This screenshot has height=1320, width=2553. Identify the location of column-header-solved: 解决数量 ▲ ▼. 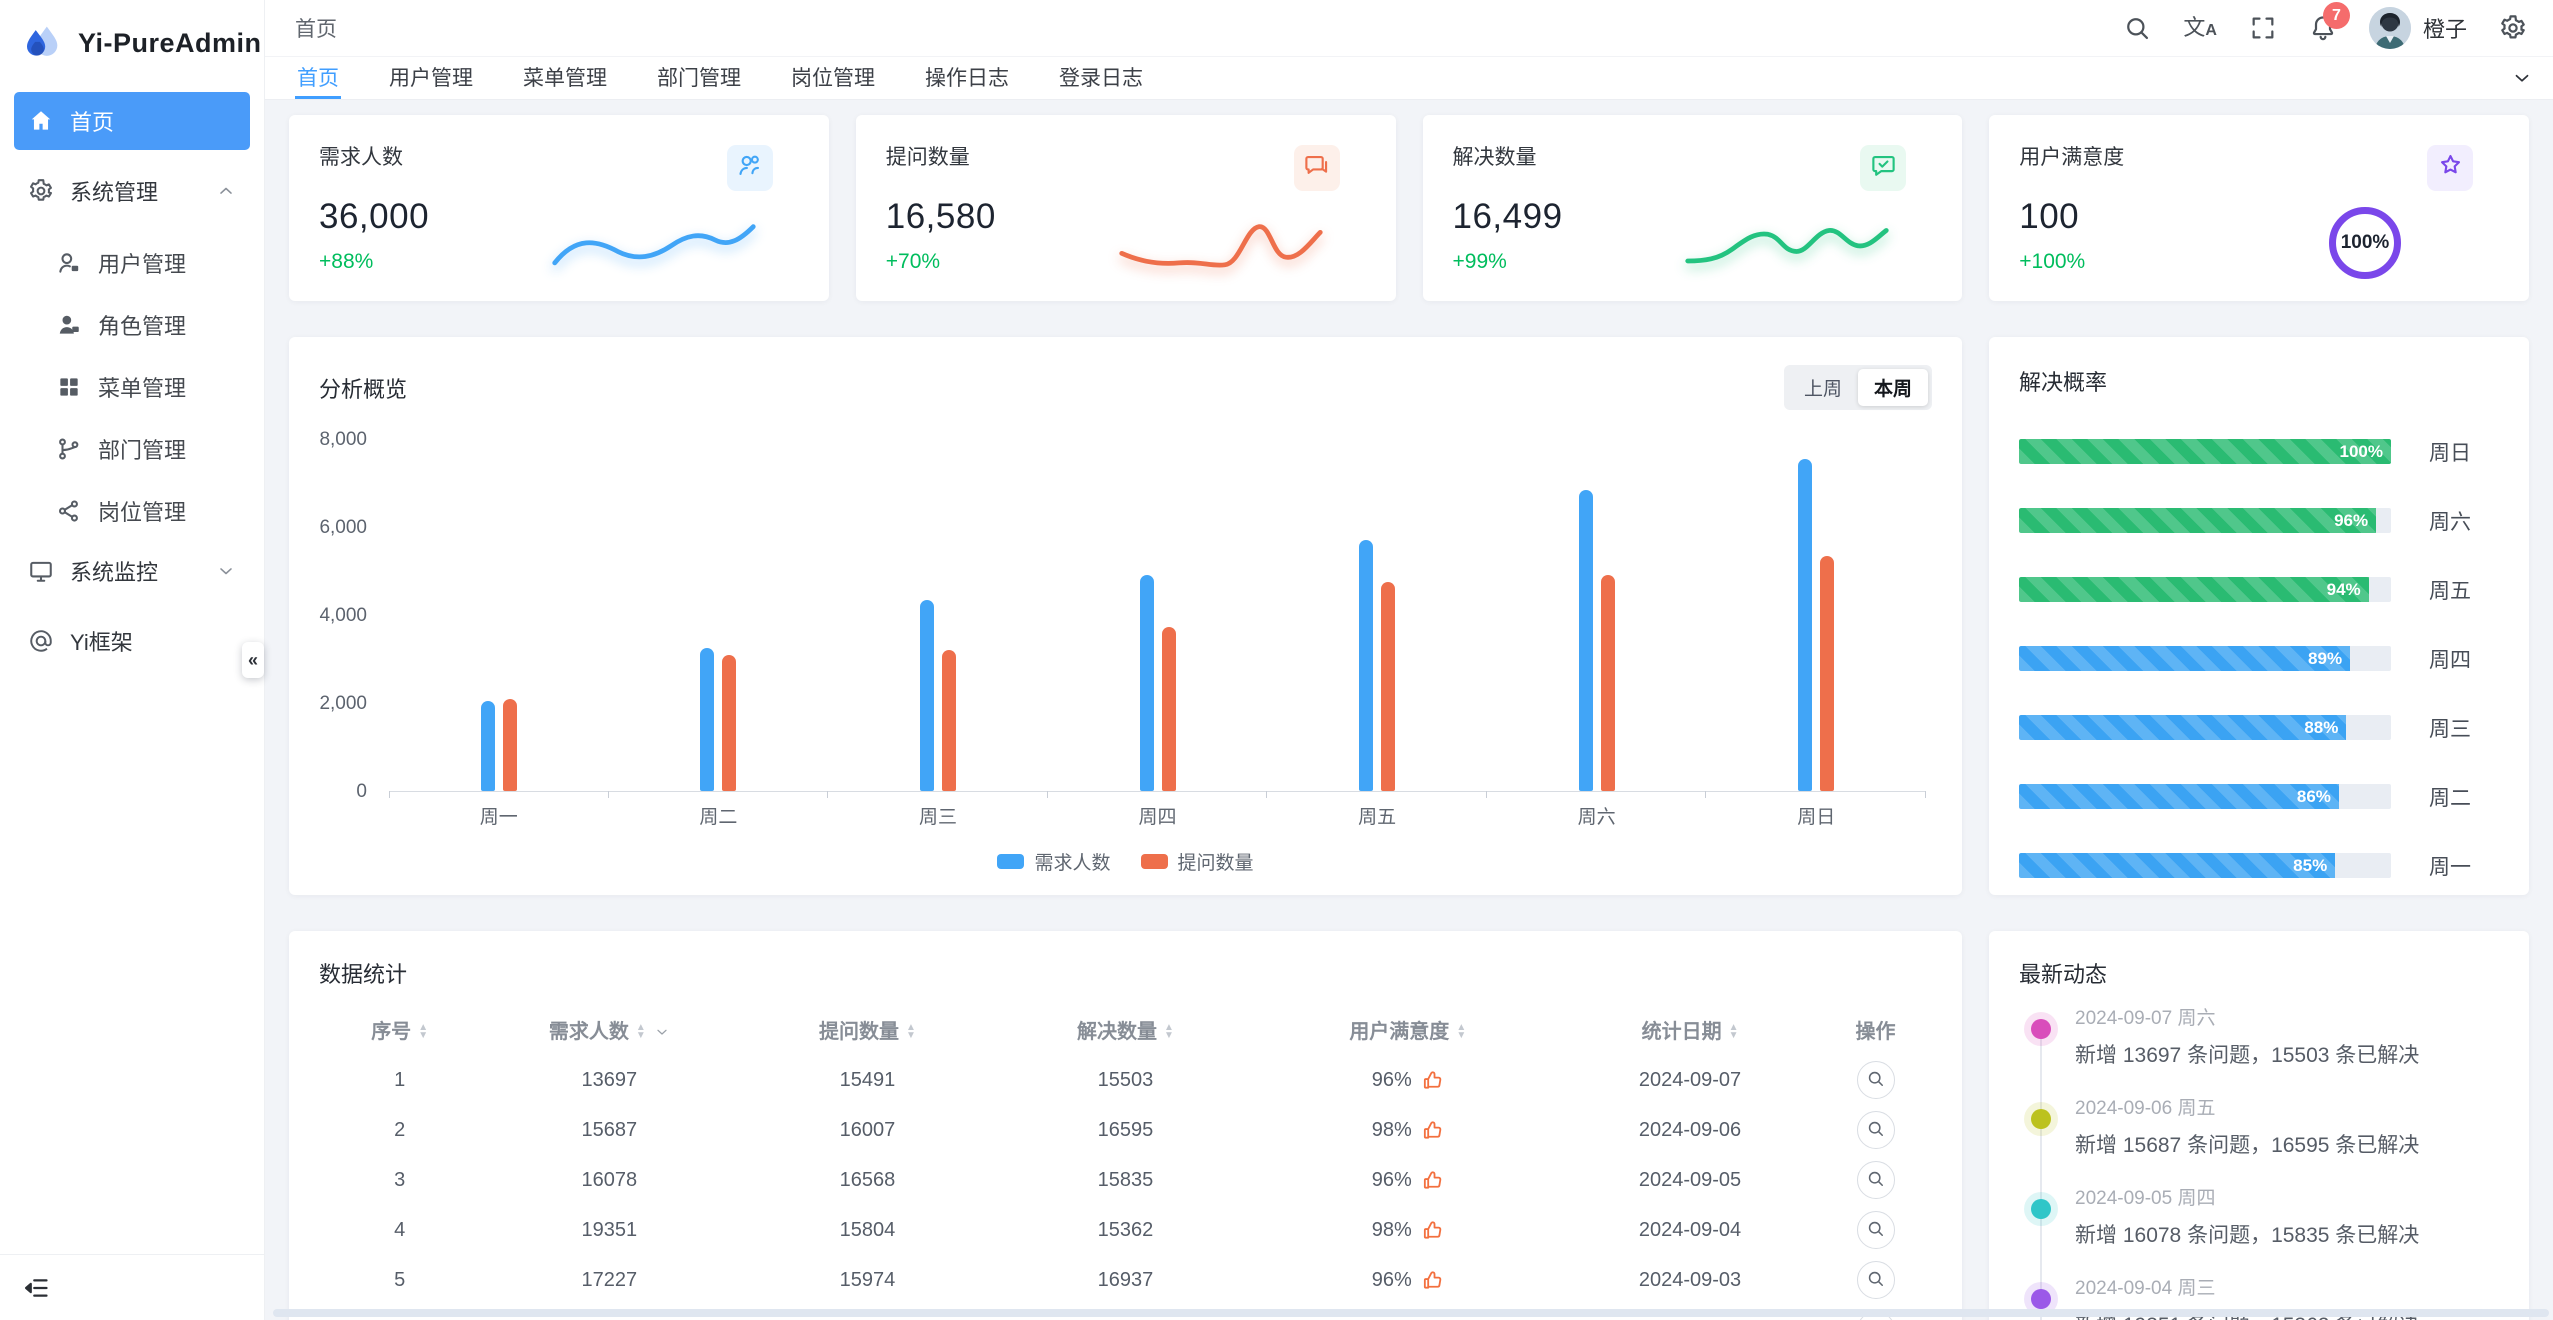
(1125, 1029).